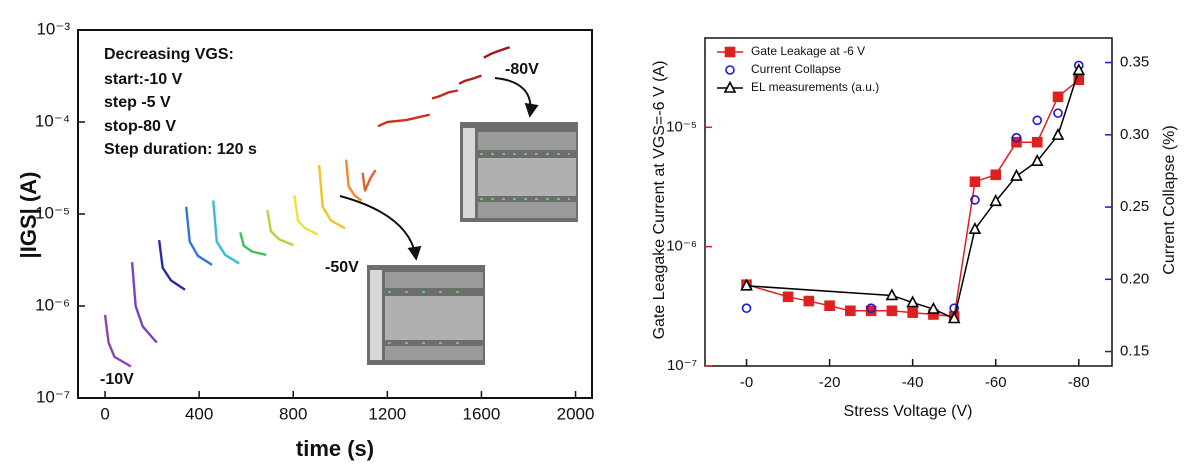  What do you see at coordinates (796, 69) in the screenshot?
I see `legend-label: Current Collapse` at bounding box center [796, 69].